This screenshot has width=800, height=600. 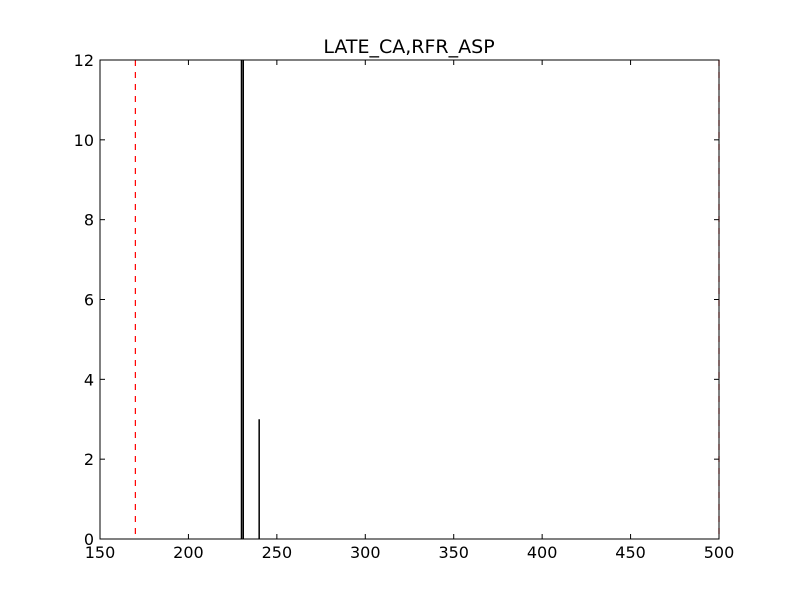 I want to click on x-tick-label: 200, so click(x=188, y=552).